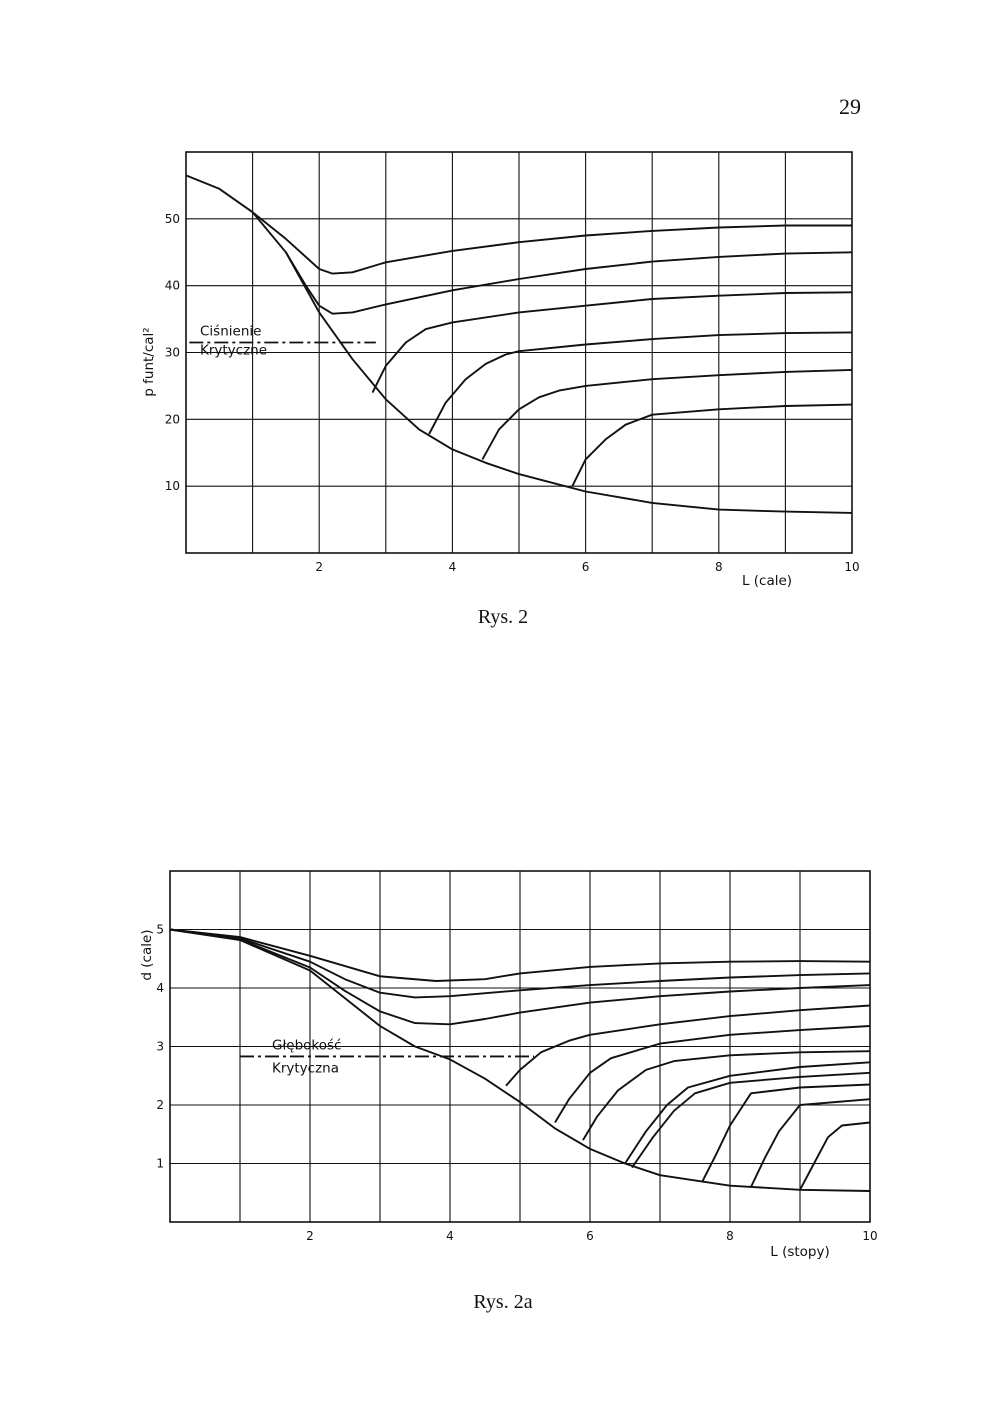 The width and height of the screenshot is (1000, 1420). What do you see at coordinates (172, 419) in the screenshot?
I see `y-tick-label: 20` at bounding box center [172, 419].